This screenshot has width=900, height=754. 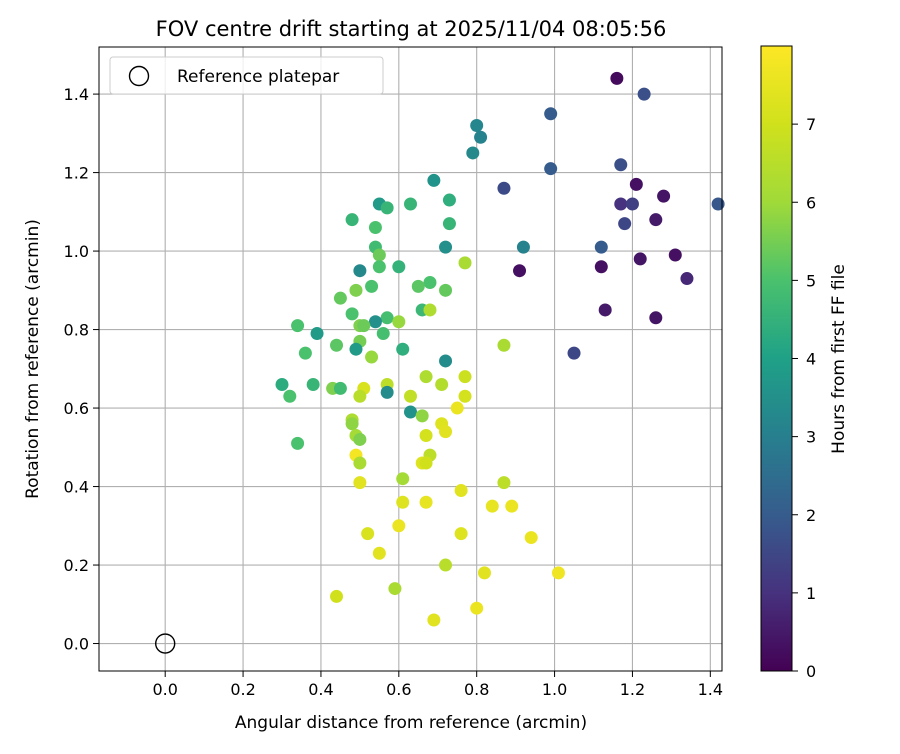 What do you see at coordinates (76, 408) in the screenshot?
I see `y-tick-label: 0.6` at bounding box center [76, 408].